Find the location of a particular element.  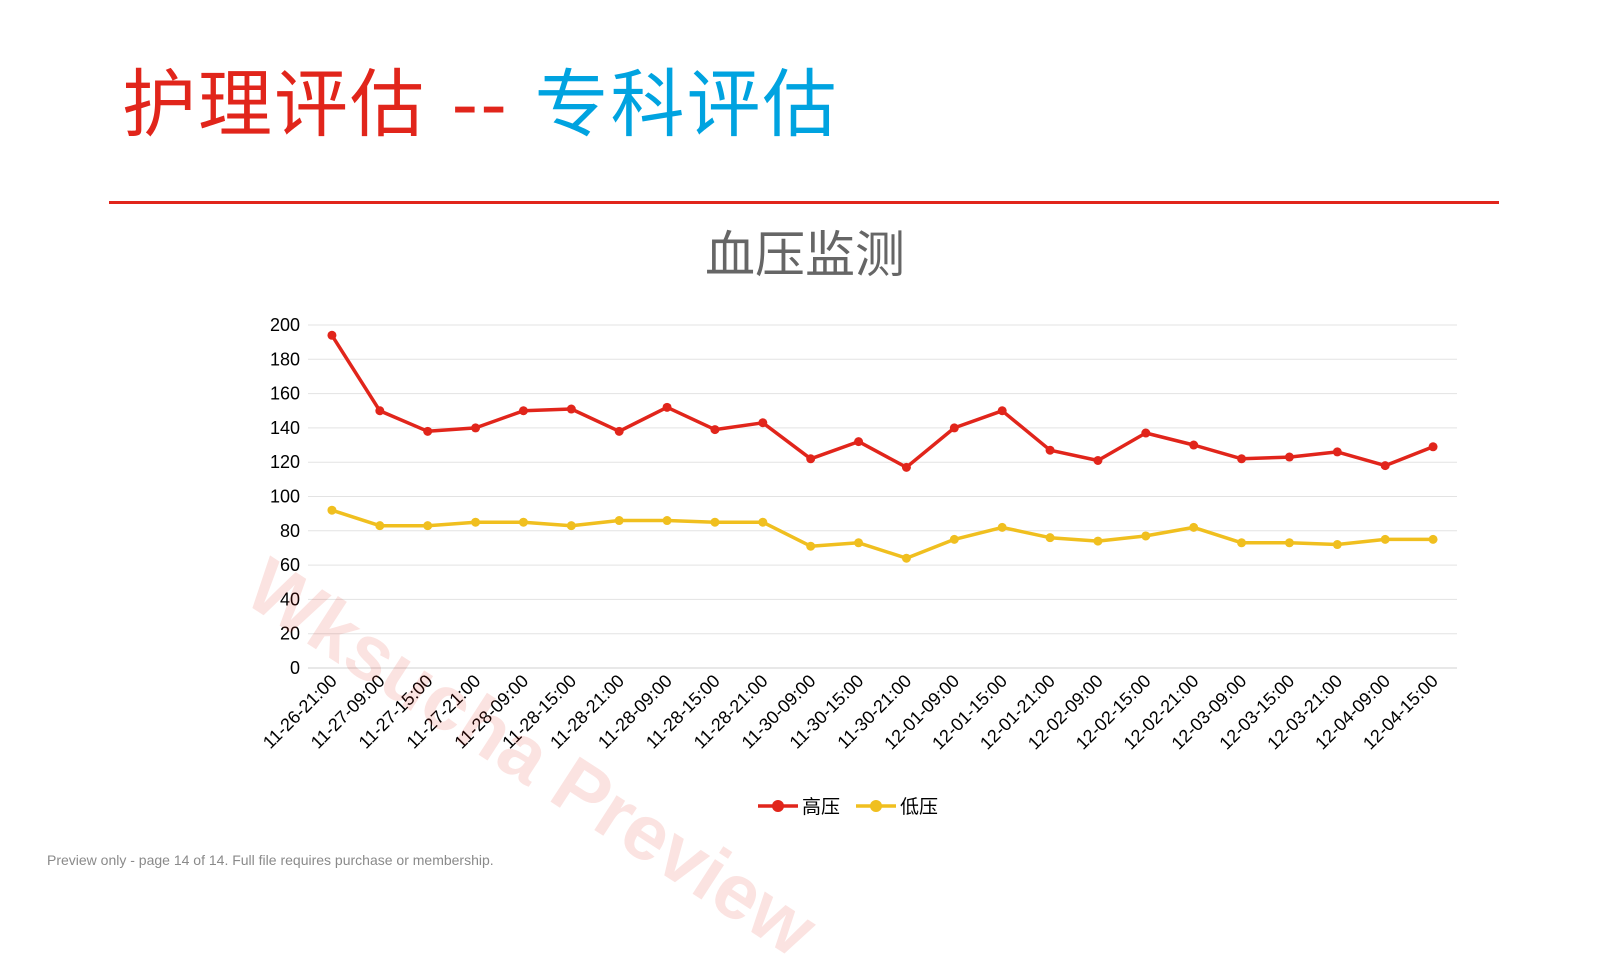

y-tick-label: 60 is located at coordinates (290, 565).